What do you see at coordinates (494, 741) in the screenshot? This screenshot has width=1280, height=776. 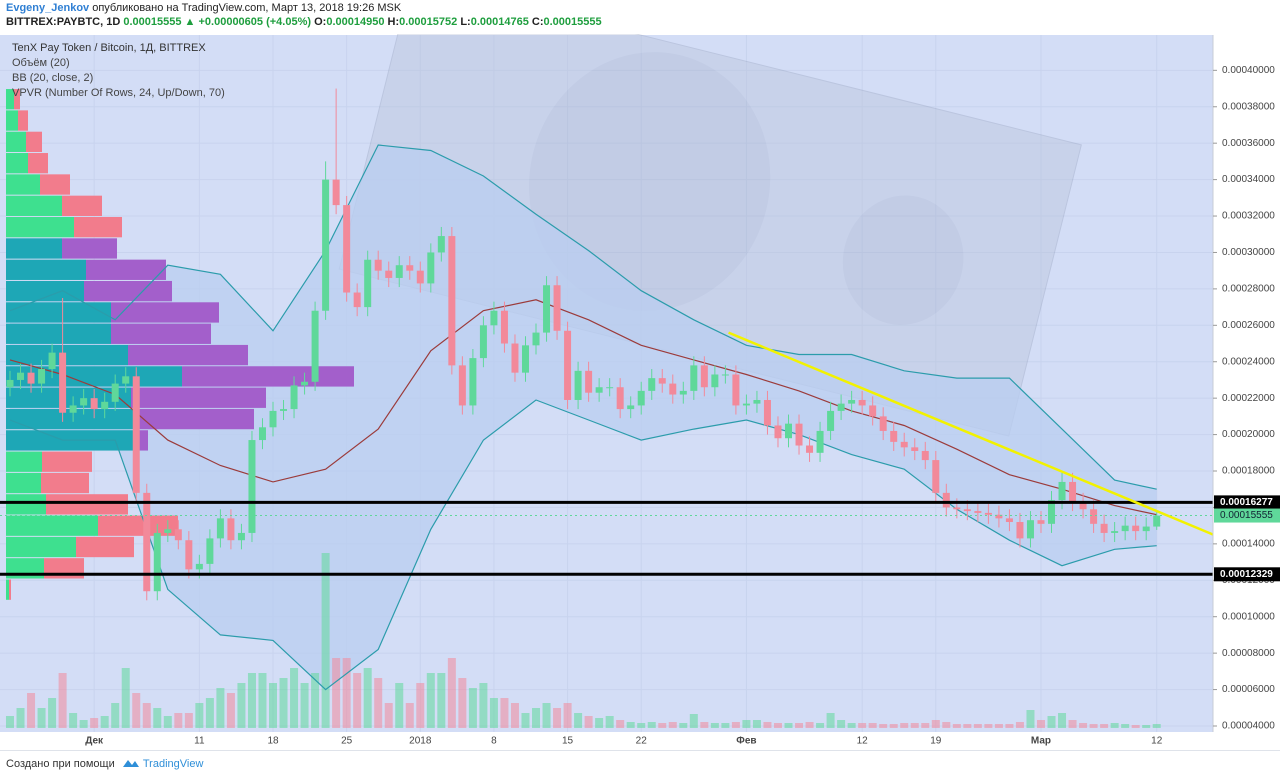 I see `x-tick-label: 8` at bounding box center [494, 741].